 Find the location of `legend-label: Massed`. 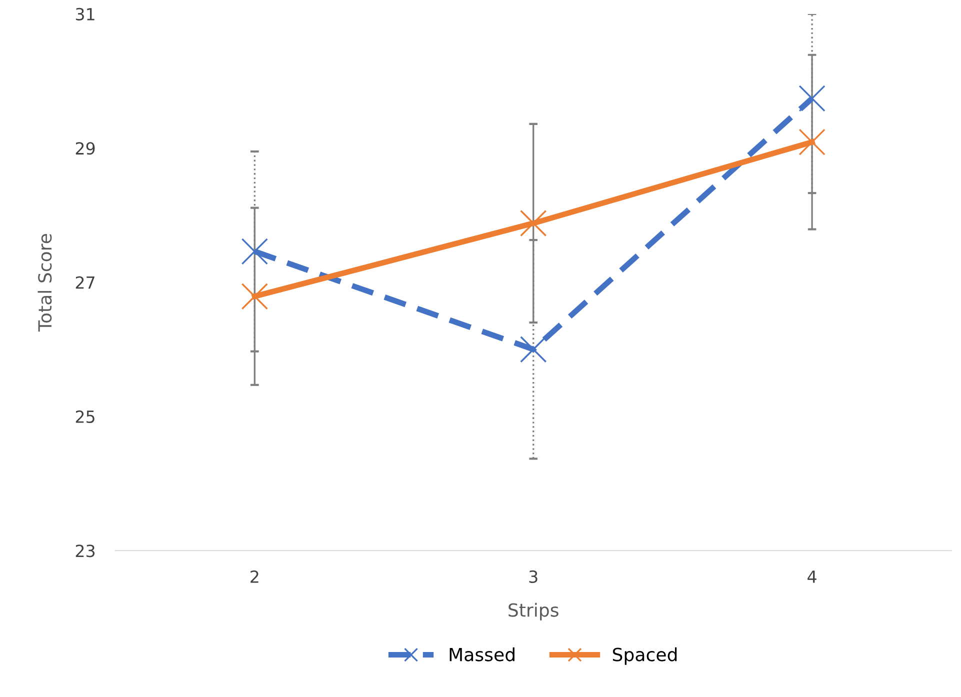

legend-label: Massed is located at coordinates (482, 654).